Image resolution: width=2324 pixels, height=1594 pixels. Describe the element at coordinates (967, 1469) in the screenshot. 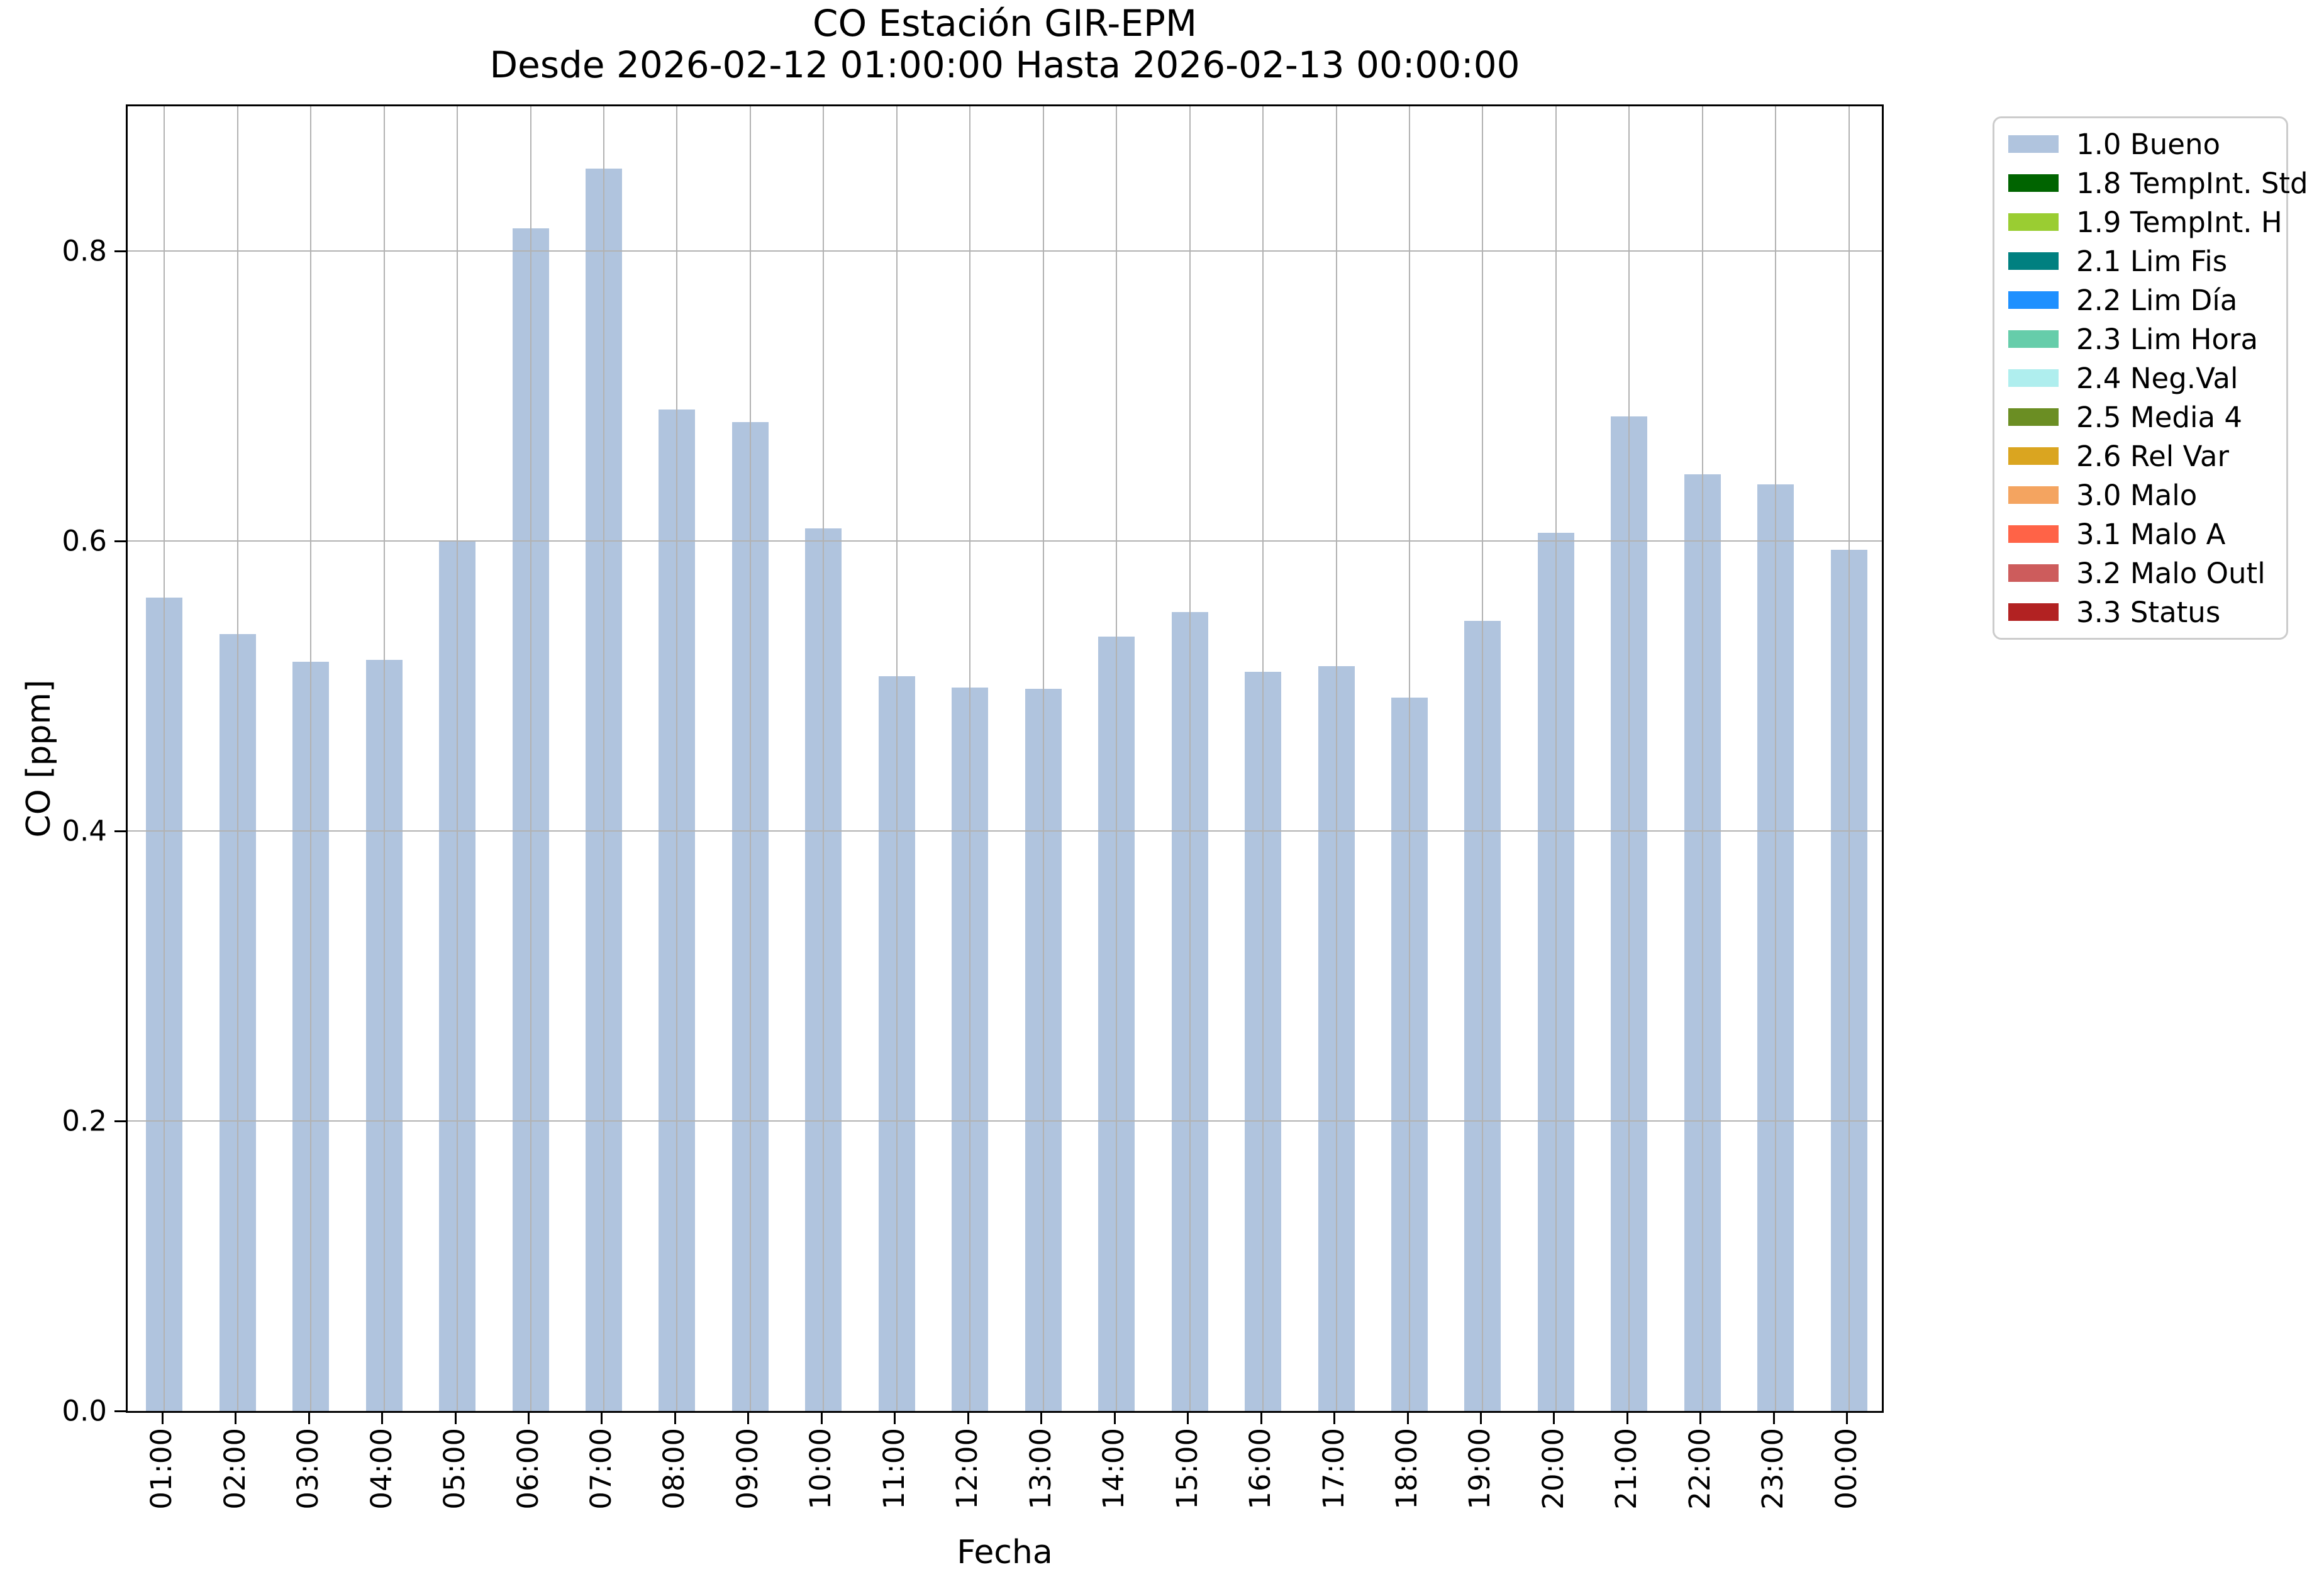

I see `x-tick-label: 12:00` at that location.